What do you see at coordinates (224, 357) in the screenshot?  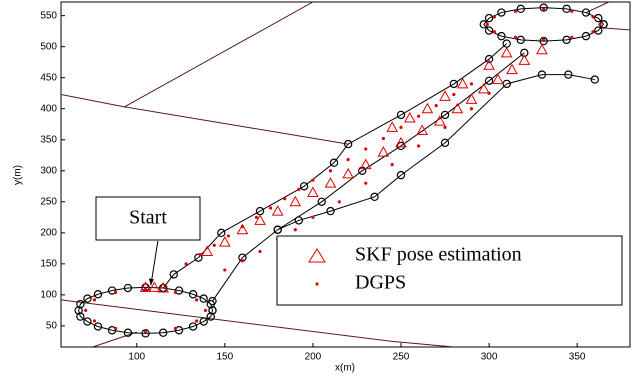 I see `x-tick-label: 150` at bounding box center [224, 357].